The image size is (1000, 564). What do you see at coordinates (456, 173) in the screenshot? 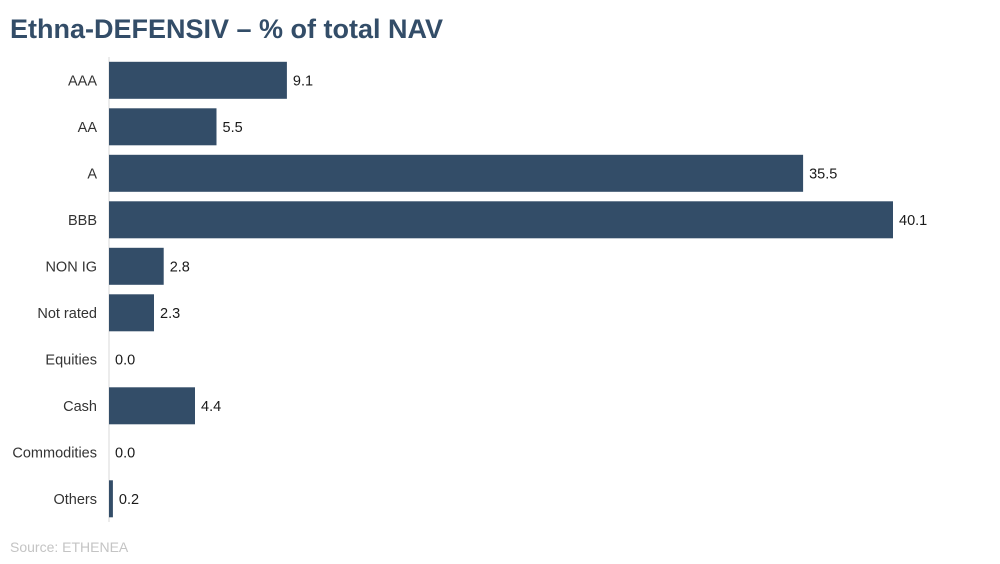
I see `bar-a` at bounding box center [456, 173].